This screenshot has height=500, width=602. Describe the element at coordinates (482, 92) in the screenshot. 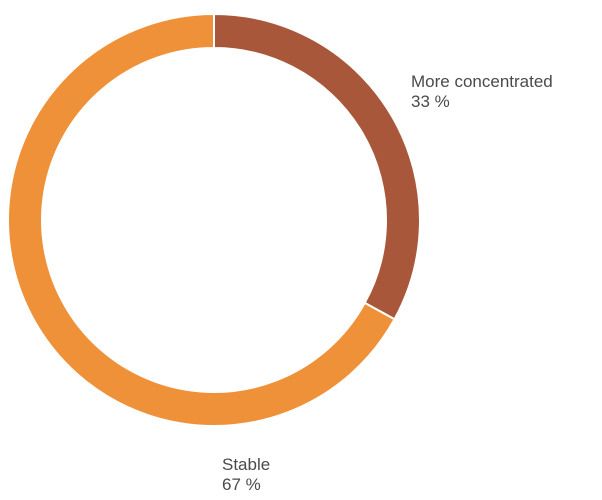

I see `slice-label-more-concentrated: More concentrated 33 %` at that location.